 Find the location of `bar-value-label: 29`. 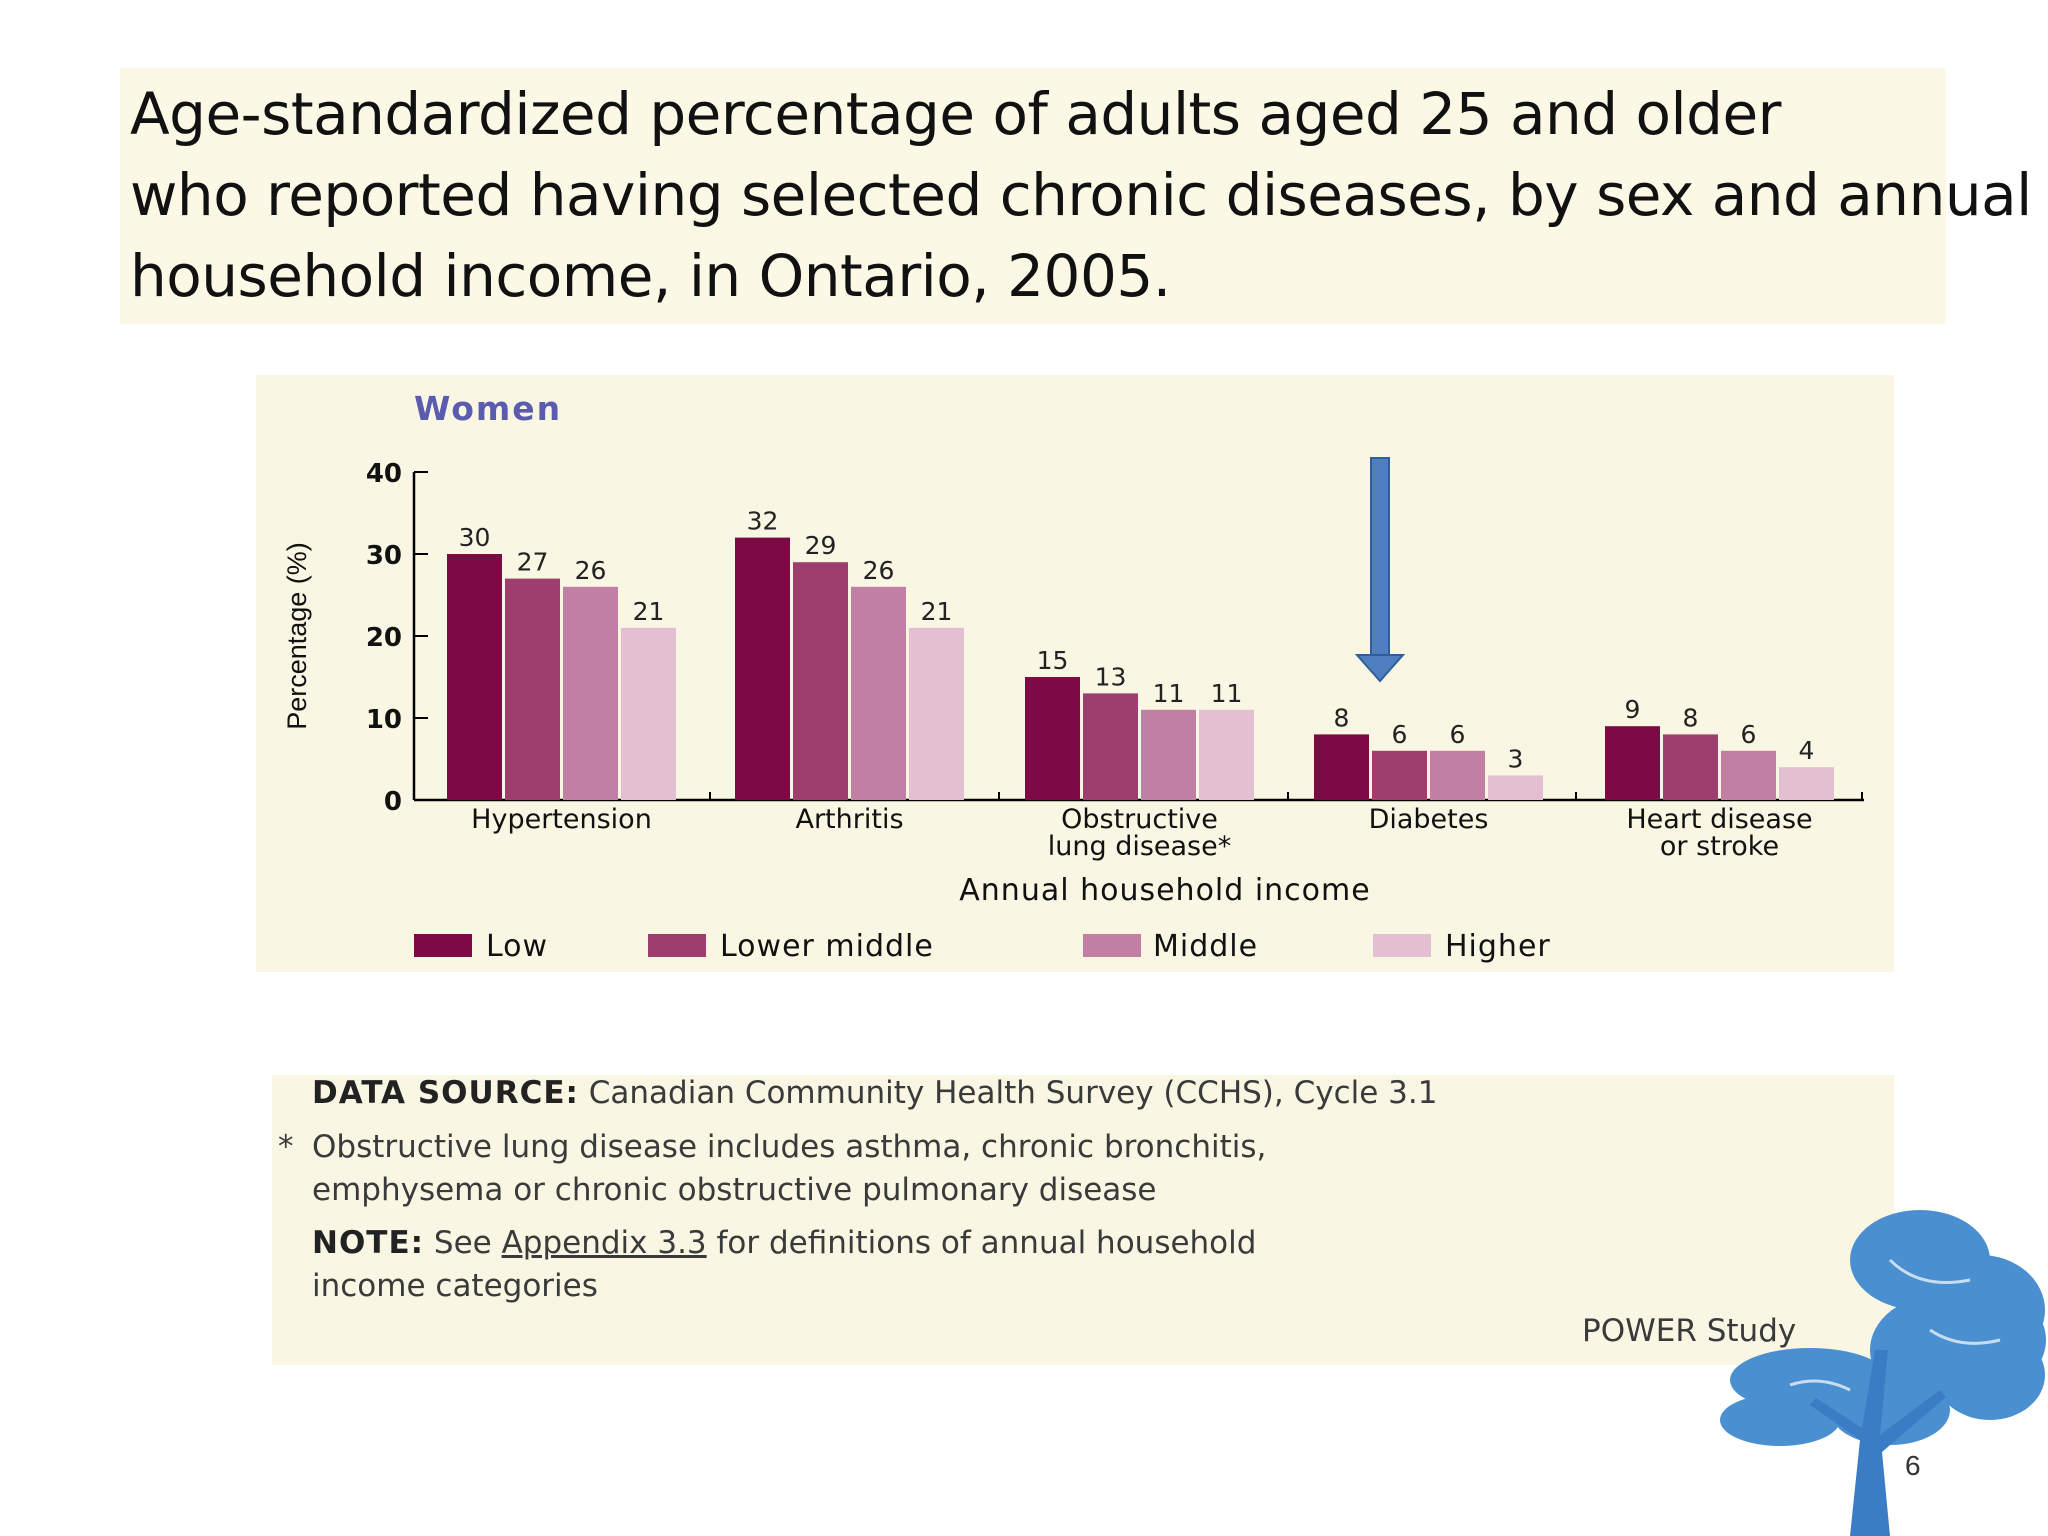

bar-value-label: 29 is located at coordinates (821, 545).